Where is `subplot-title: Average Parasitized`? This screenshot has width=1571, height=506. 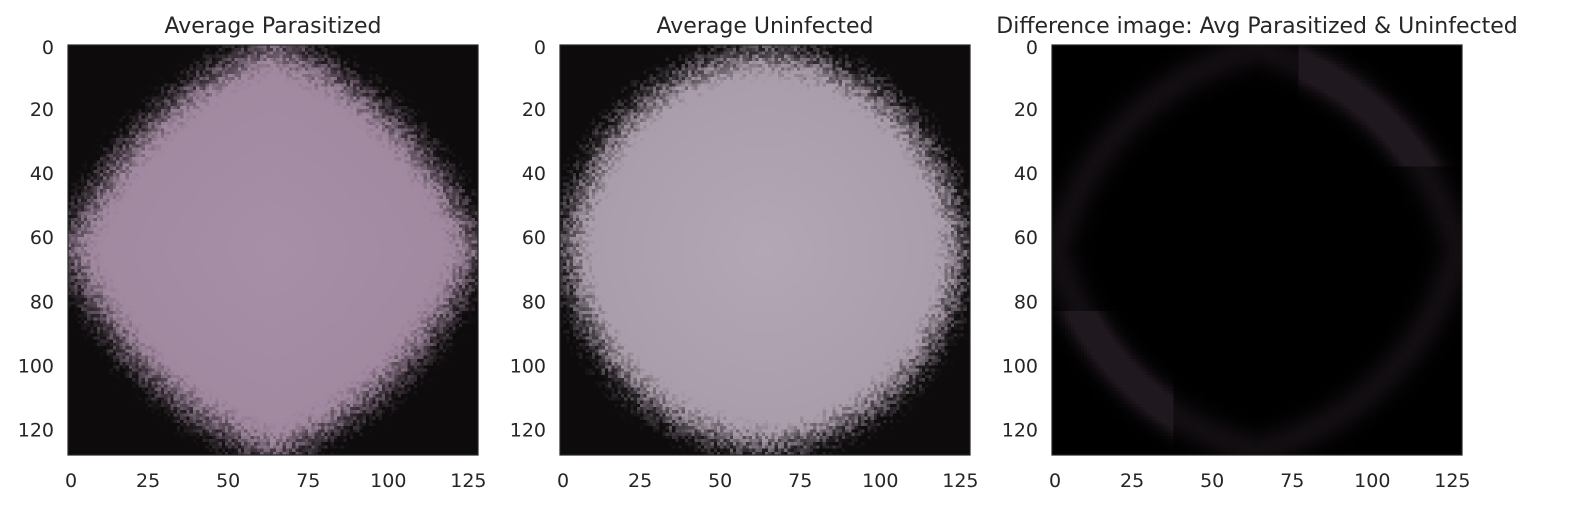
subplot-title: Average Parasitized is located at coordinates (273, 26).